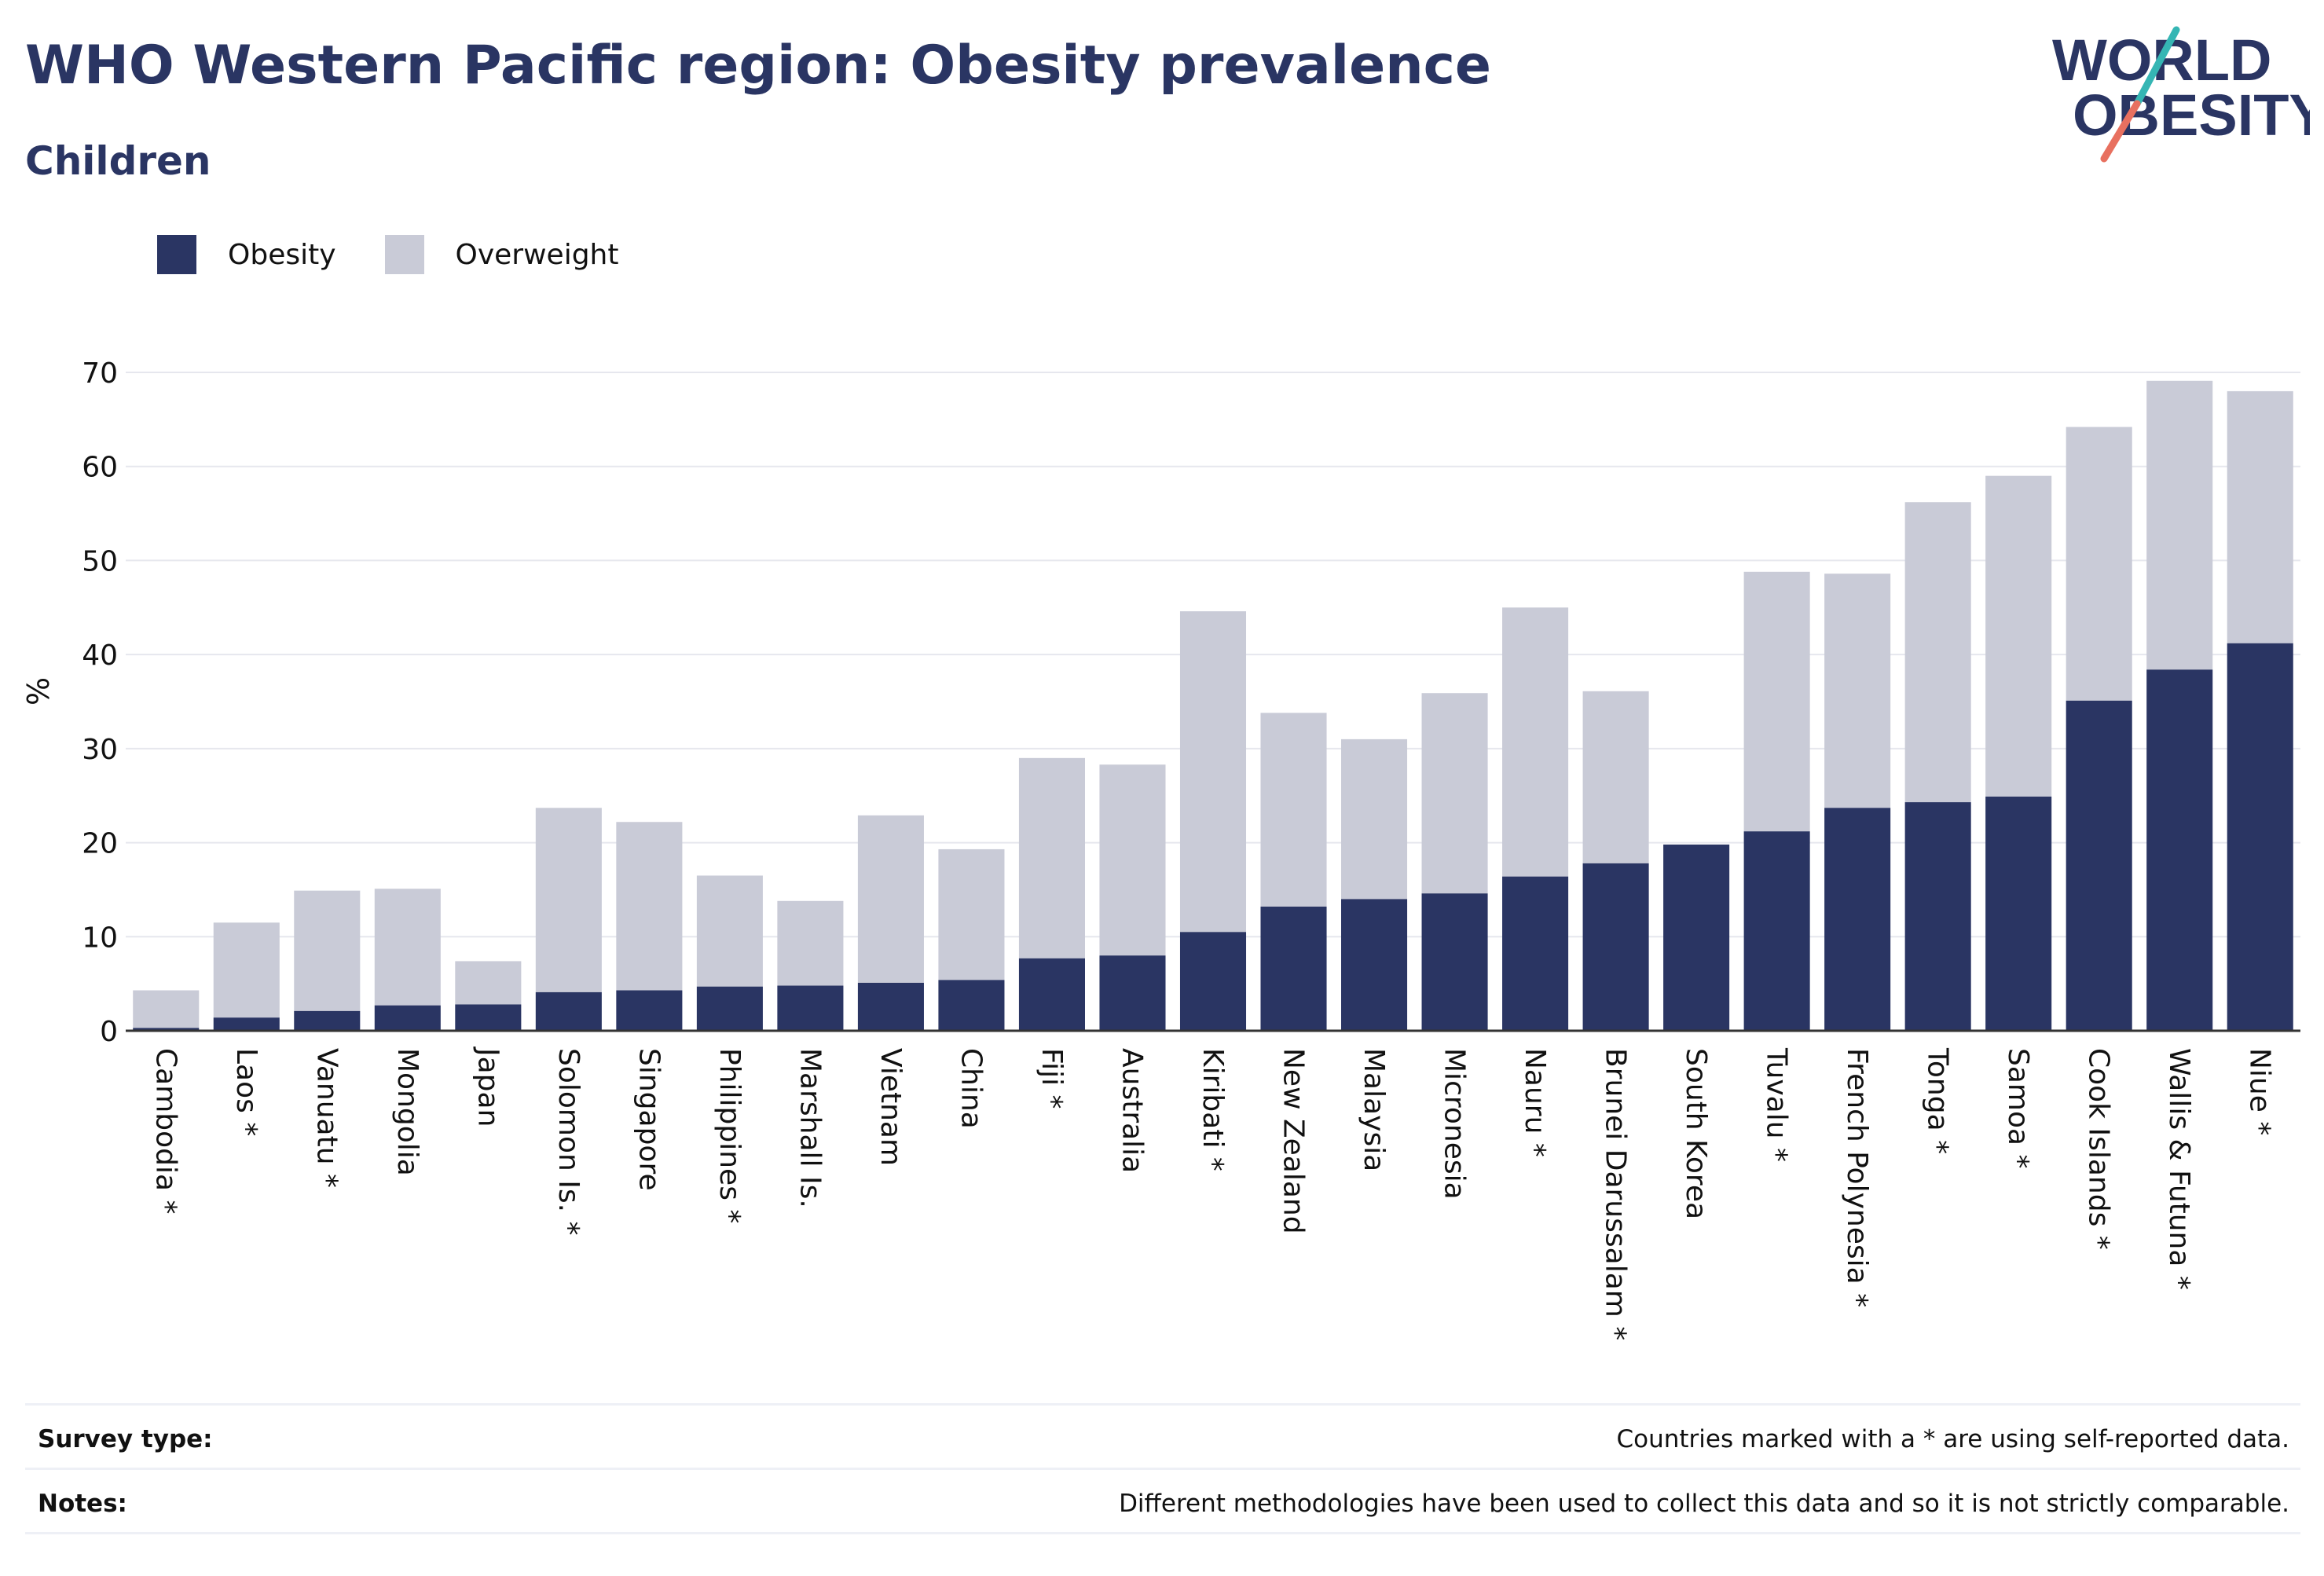  What do you see at coordinates (1696, 1133) in the screenshot?
I see `x-tick-label: South Korea` at bounding box center [1696, 1133].